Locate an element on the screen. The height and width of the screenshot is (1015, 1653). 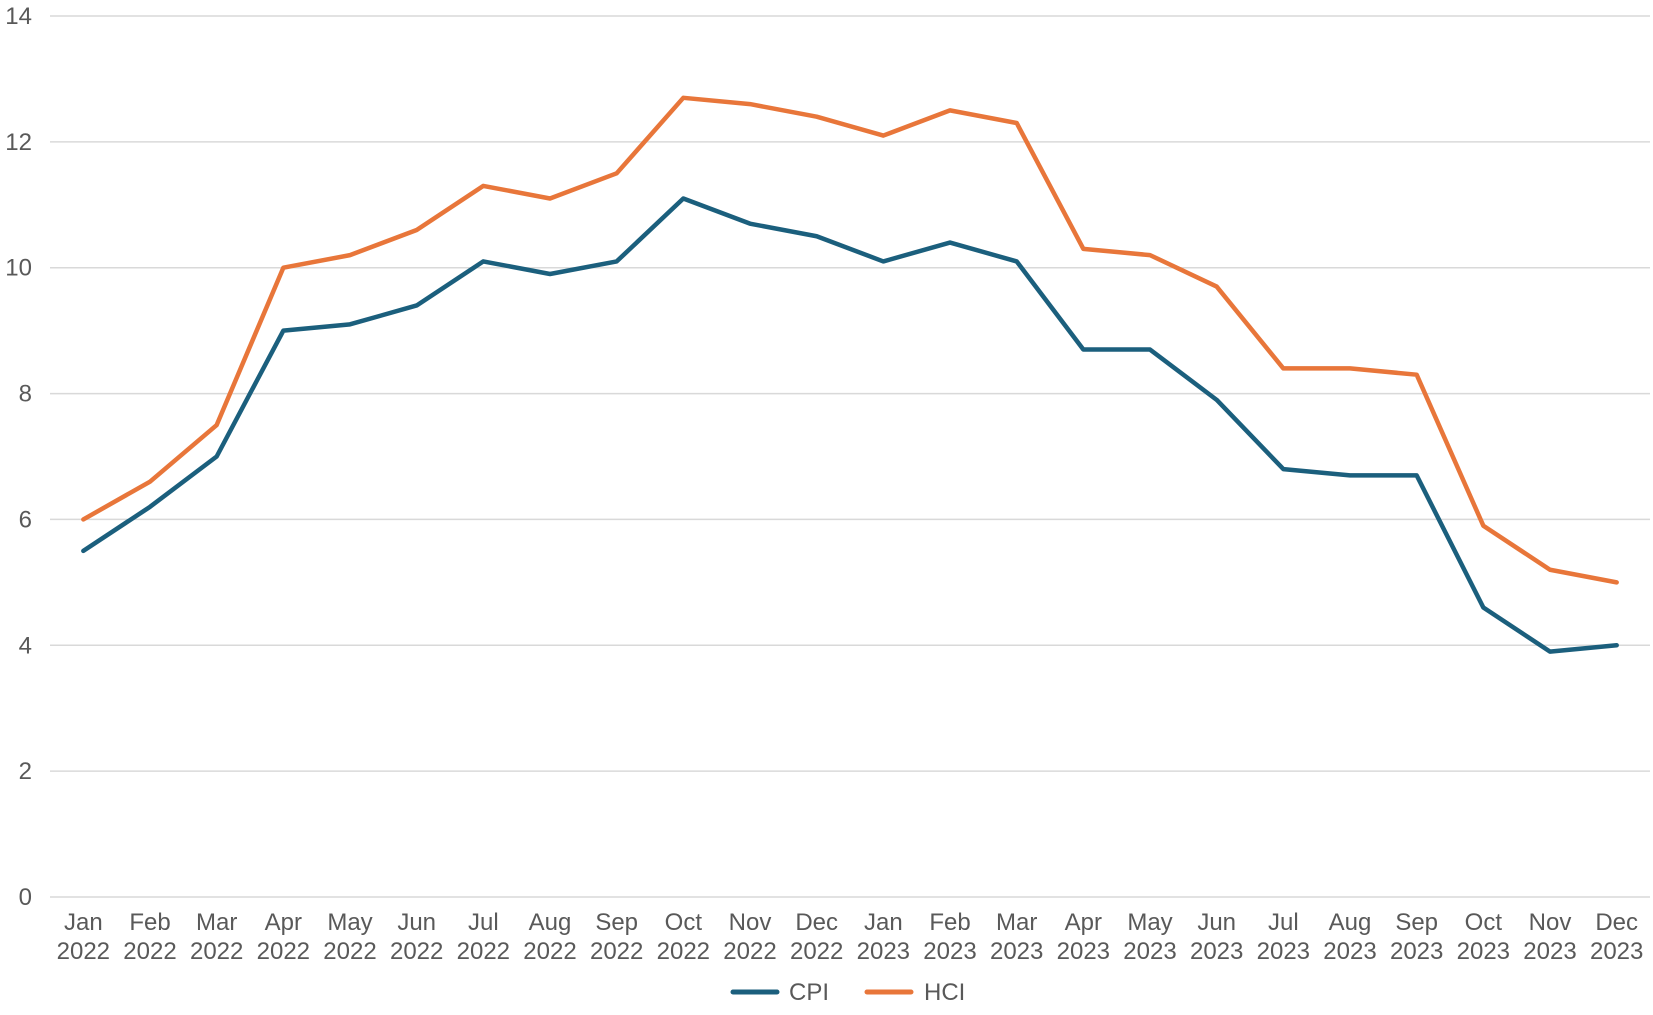
y-tick-label: 12 is located at coordinates (18, 142).